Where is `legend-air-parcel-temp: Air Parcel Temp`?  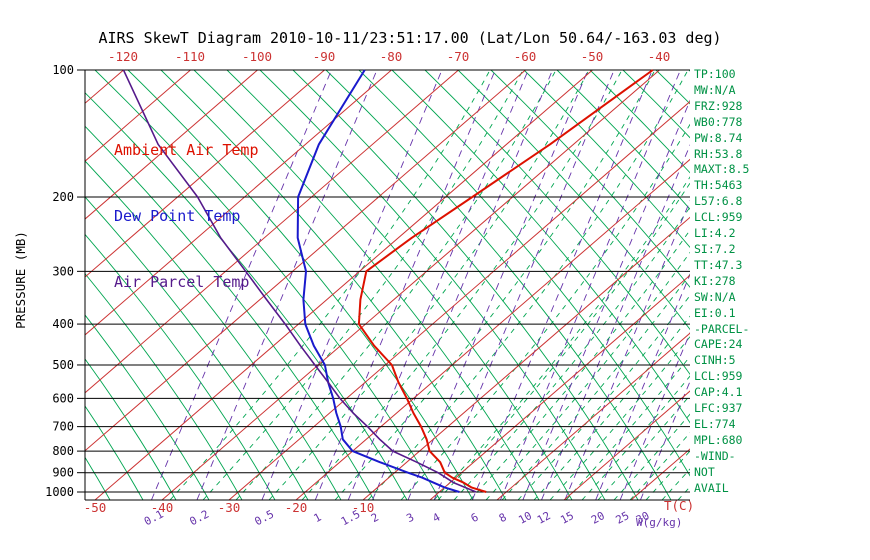 legend-air-parcel-temp: Air Parcel Temp is located at coordinates (182, 282).